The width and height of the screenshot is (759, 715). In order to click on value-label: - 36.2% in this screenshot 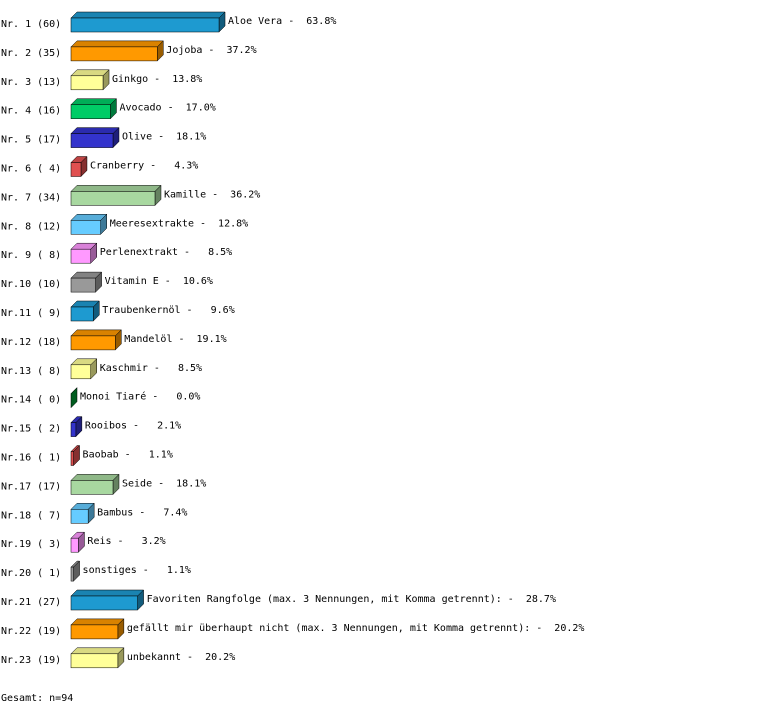, I will do `click(236, 194)`.